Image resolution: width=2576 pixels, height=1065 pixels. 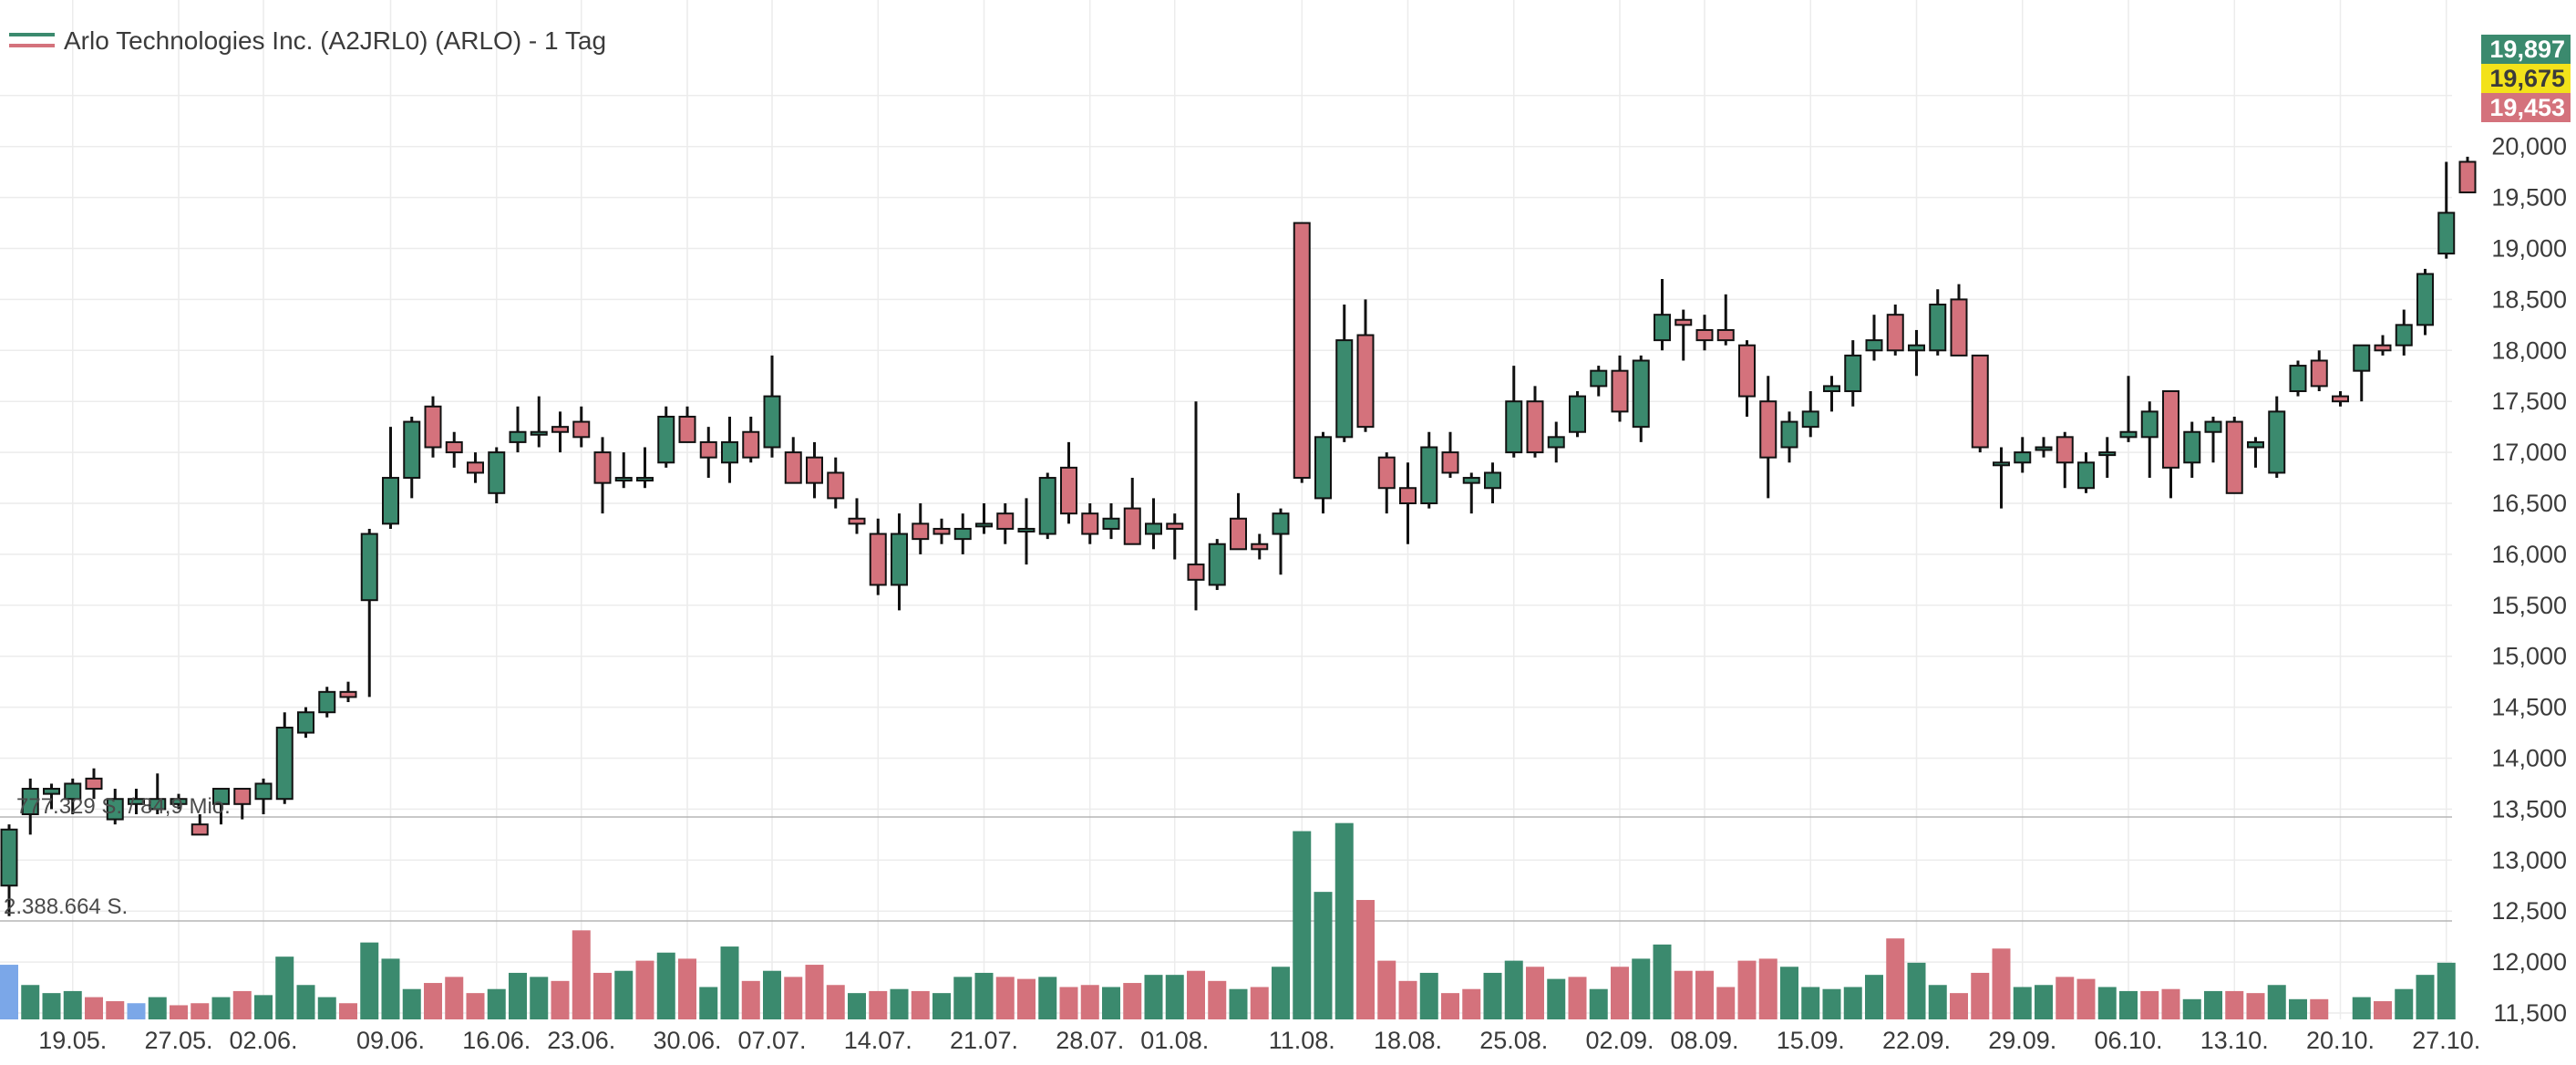 What do you see at coordinates (1619, 1040) in the screenshot?
I see `x-tick-label: 02.09.` at bounding box center [1619, 1040].